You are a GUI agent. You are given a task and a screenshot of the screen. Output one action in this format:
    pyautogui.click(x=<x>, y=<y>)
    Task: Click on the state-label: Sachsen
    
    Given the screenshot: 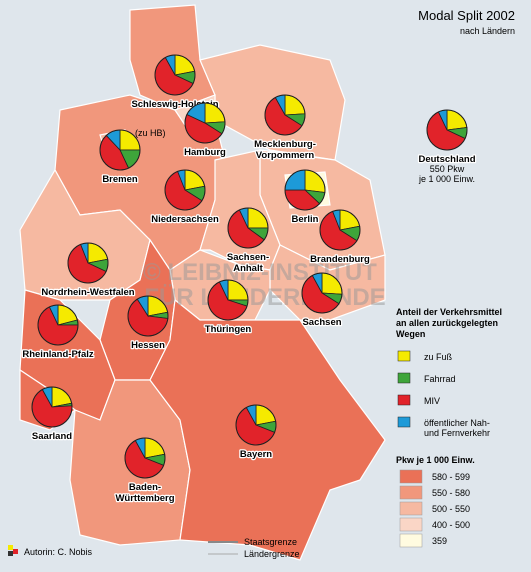 What is the action you would take?
    pyautogui.click(x=321, y=322)
    